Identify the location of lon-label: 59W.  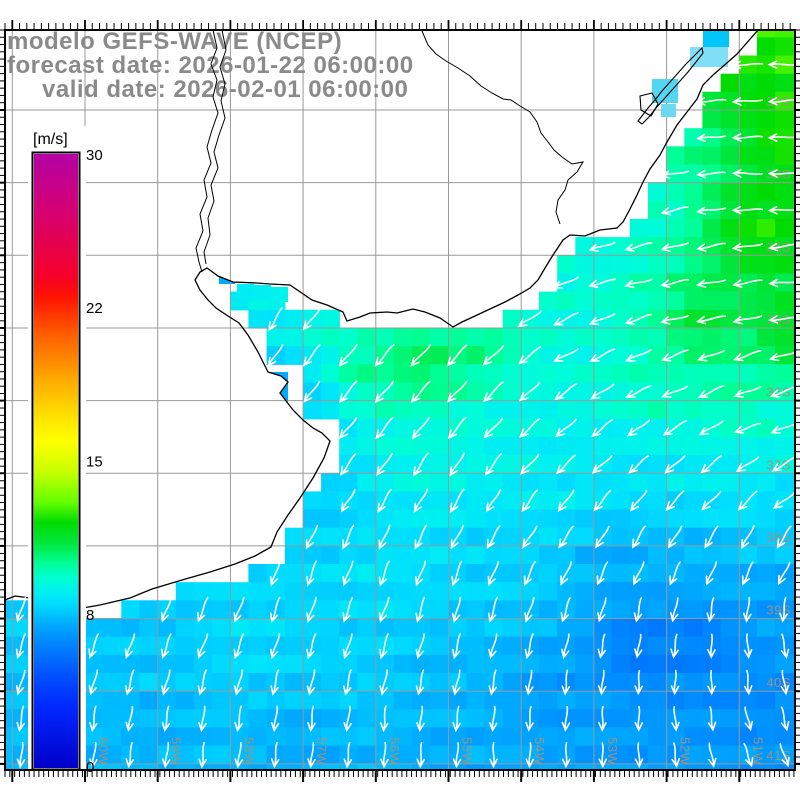
(176, 751).